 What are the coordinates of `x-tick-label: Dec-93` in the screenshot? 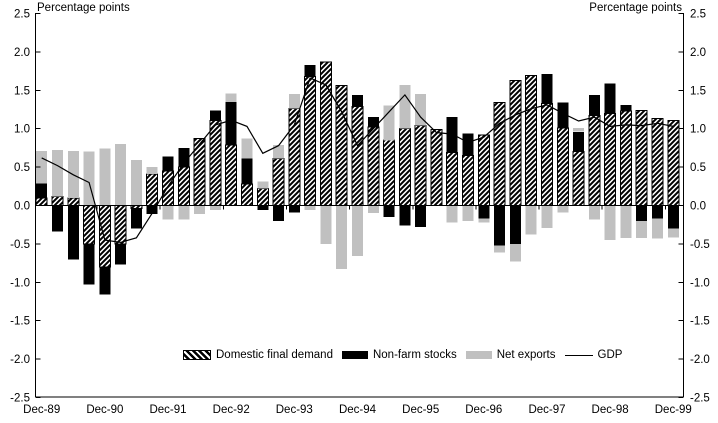 It's located at (294, 410).